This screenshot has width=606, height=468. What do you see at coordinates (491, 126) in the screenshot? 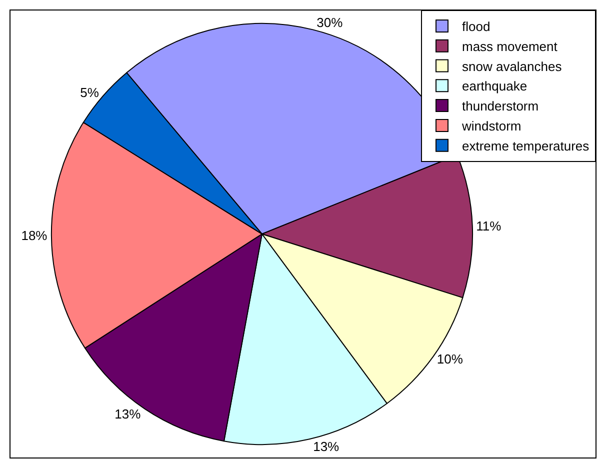
I see `legend-label: windstorm` at bounding box center [491, 126].